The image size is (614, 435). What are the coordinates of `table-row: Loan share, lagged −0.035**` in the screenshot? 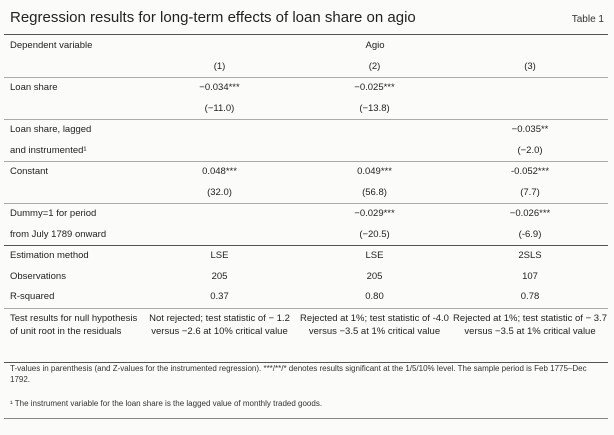 It's located at (306, 130).